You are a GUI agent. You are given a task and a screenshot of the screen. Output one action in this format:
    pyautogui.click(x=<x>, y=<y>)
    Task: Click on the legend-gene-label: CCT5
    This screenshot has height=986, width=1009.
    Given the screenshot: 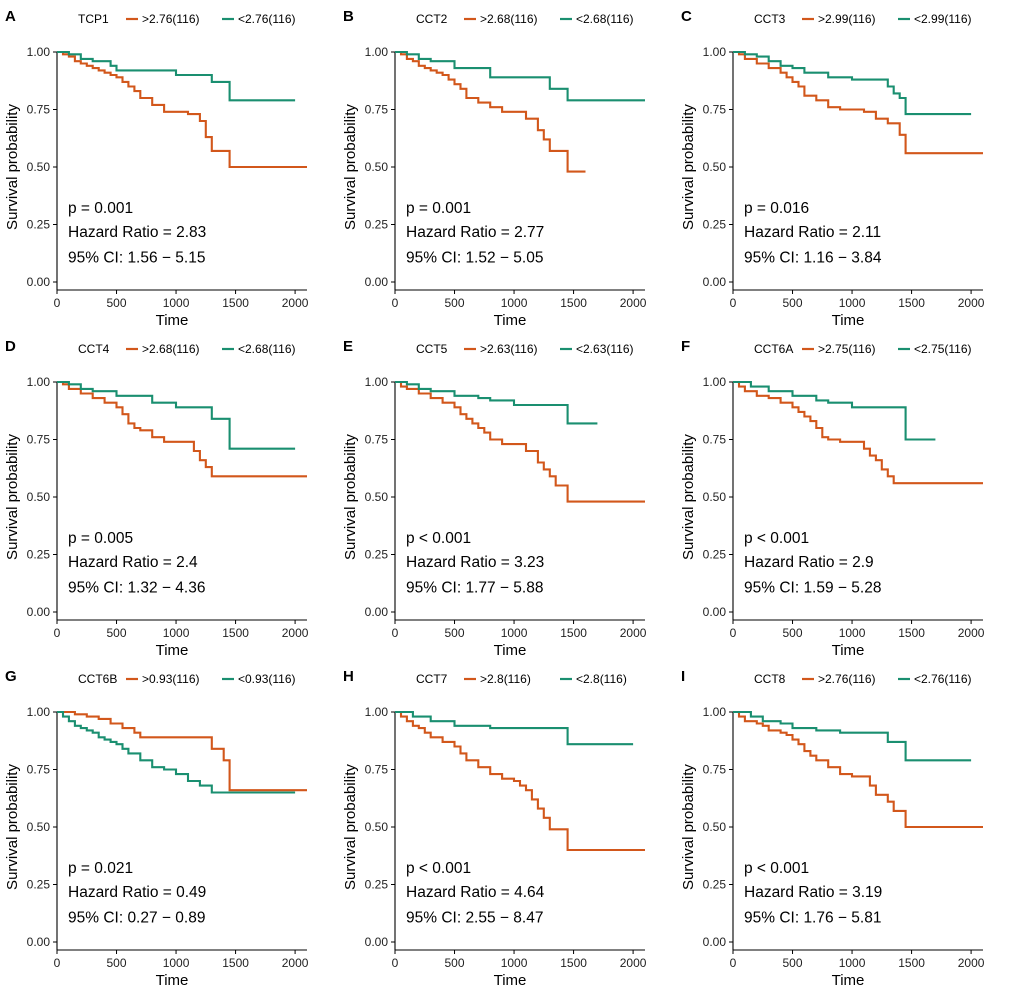 What is the action you would take?
    pyautogui.click(x=432, y=349)
    